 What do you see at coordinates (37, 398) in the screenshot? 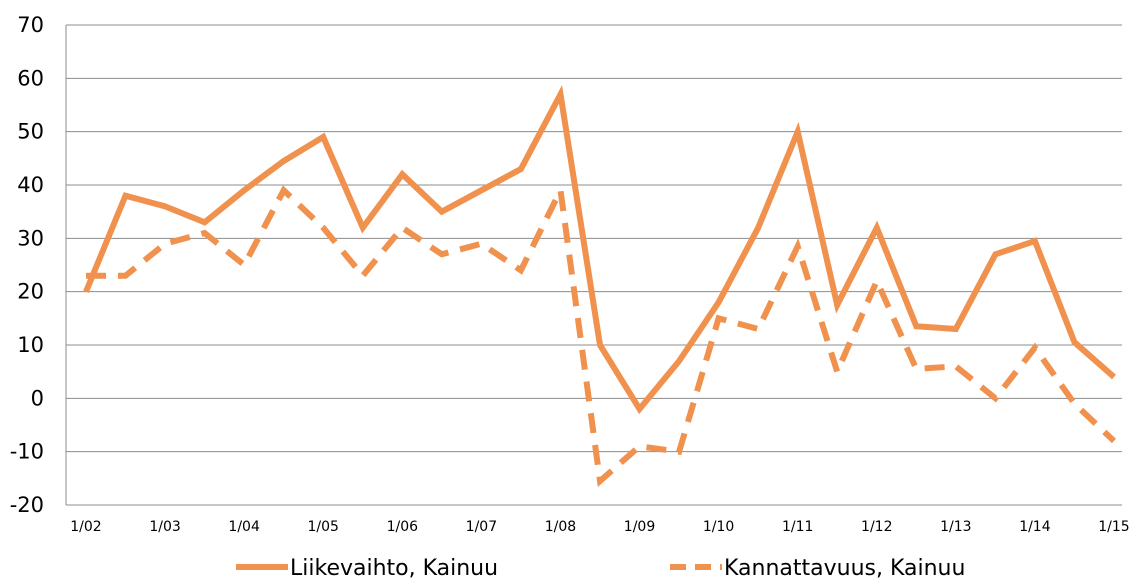
I see `y-tick-label: 0` at bounding box center [37, 398].